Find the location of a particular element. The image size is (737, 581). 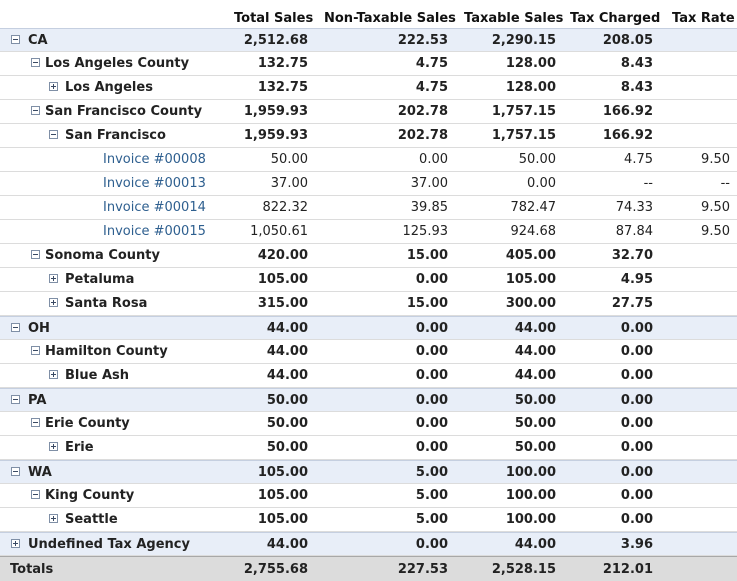

group-label: Los Angeles County is located at coordinates (117, 63).